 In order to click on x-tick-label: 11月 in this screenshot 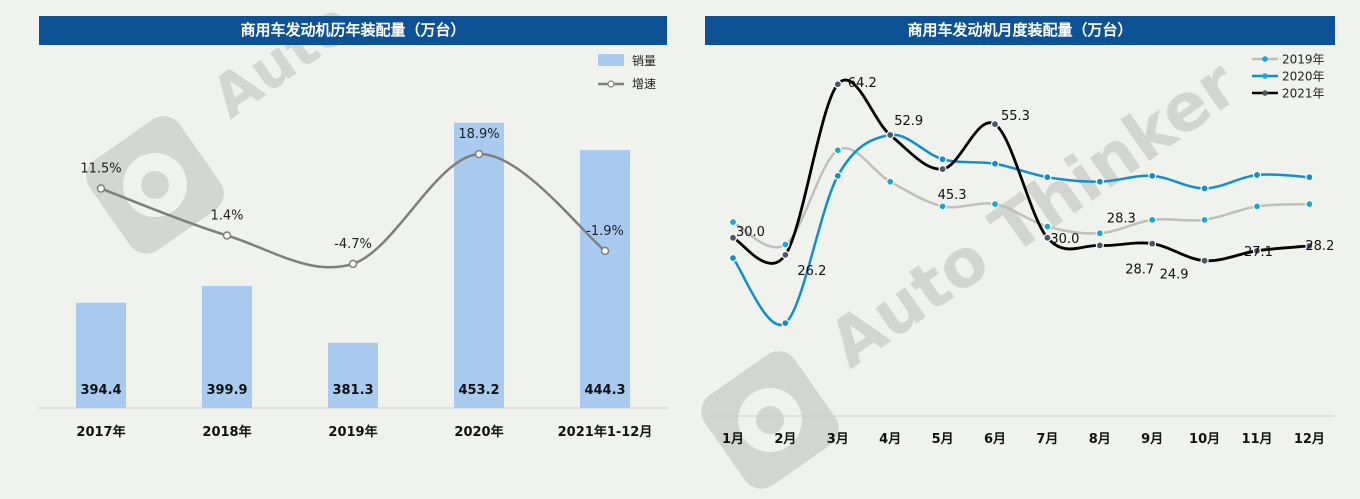, I will do `click(1256, 439)`.